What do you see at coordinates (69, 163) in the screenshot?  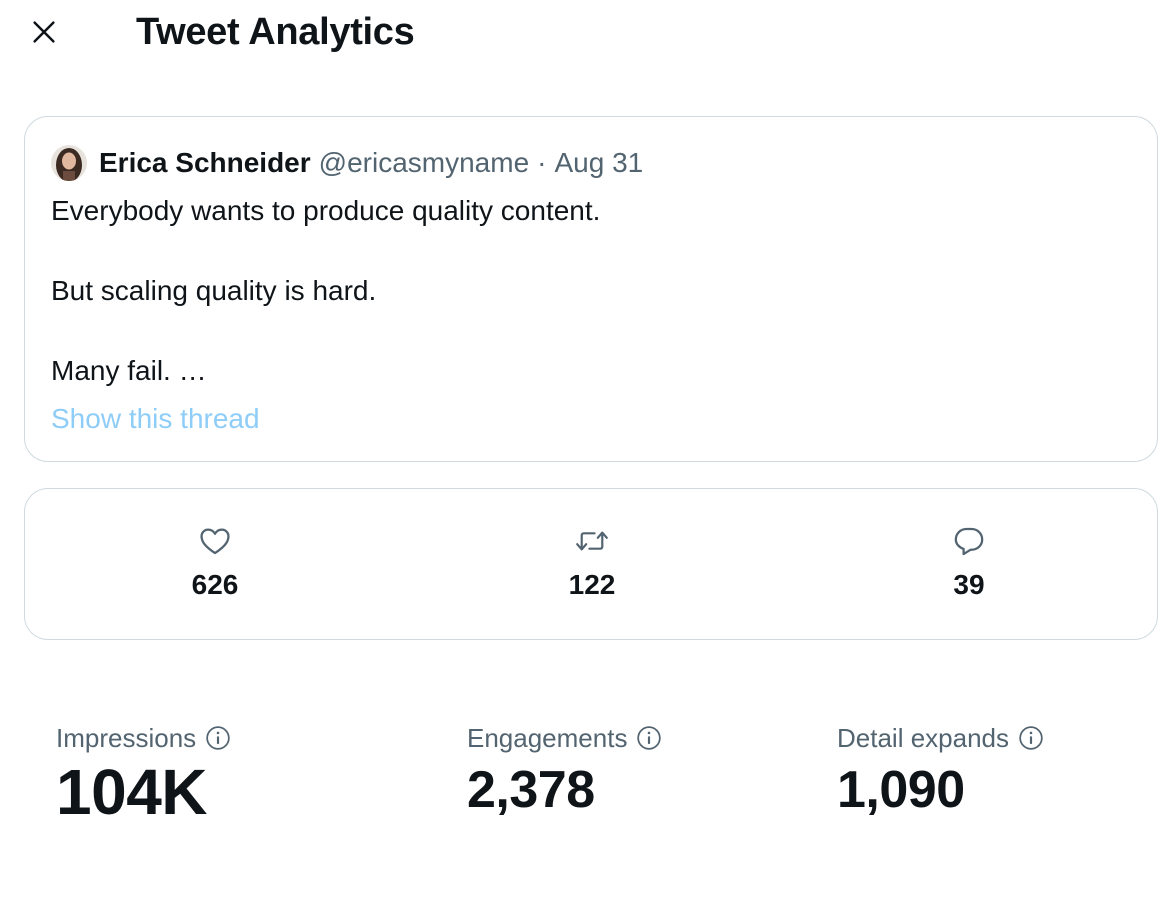 I see `avatar` at bounding box center [69, 163].